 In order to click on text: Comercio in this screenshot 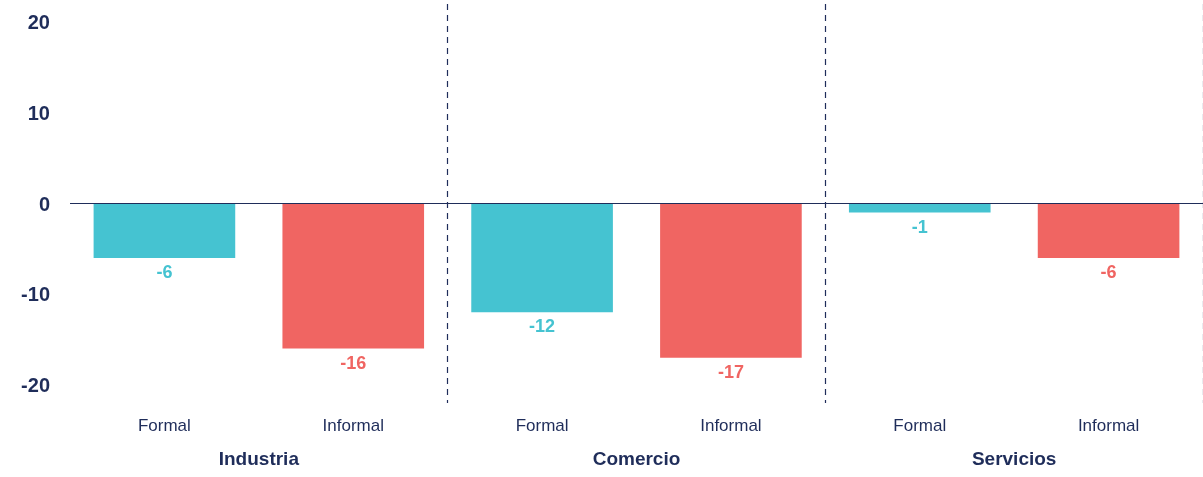, I will do `click(636, 458)`.